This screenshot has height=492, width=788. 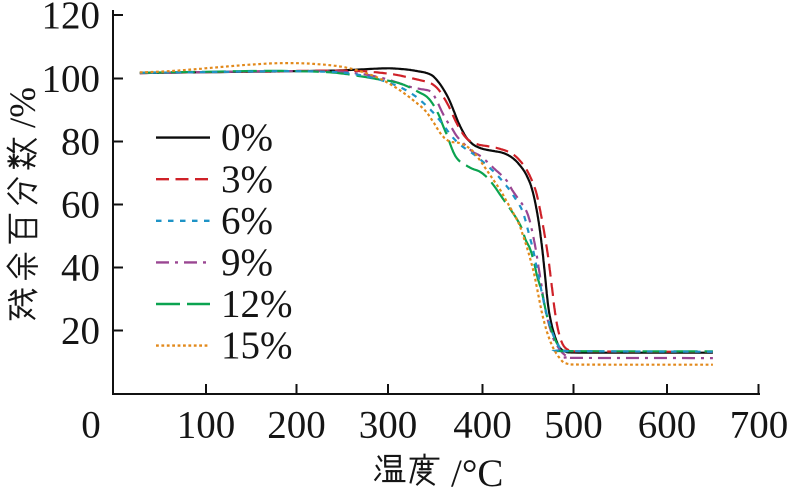 I want to click on svg-text: 3%, so click(x=247, y=179).